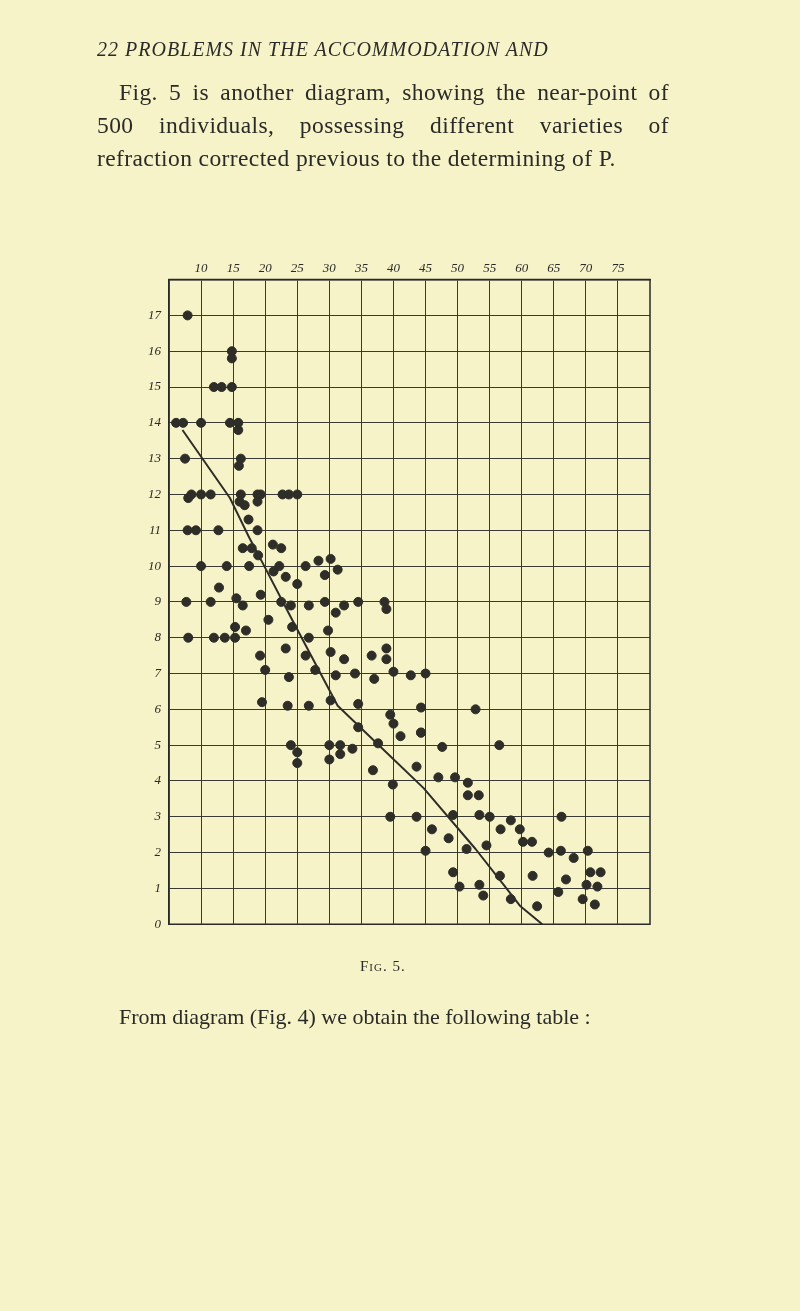 This screenshot has width=800, height=1311. What do you see at coordinates (157, 887) in the screenshot?
I see `y-tick-label: 1` at bounding box center [157, 887].